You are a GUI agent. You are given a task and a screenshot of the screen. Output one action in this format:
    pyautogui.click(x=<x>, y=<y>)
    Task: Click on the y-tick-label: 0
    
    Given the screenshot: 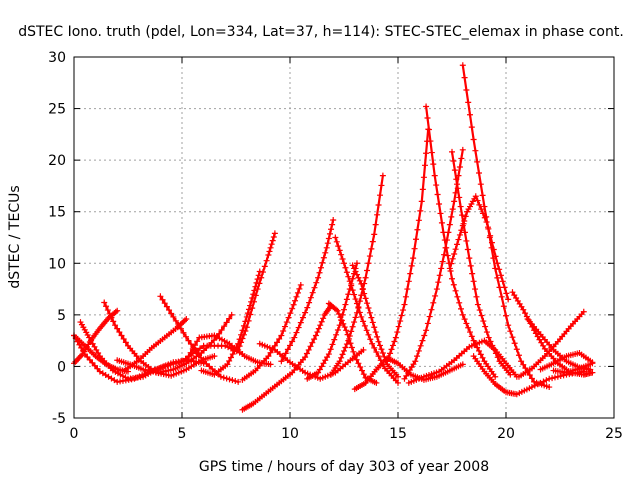 What is the action you would take?
    pyautogui.click(x=61, y=367)
    